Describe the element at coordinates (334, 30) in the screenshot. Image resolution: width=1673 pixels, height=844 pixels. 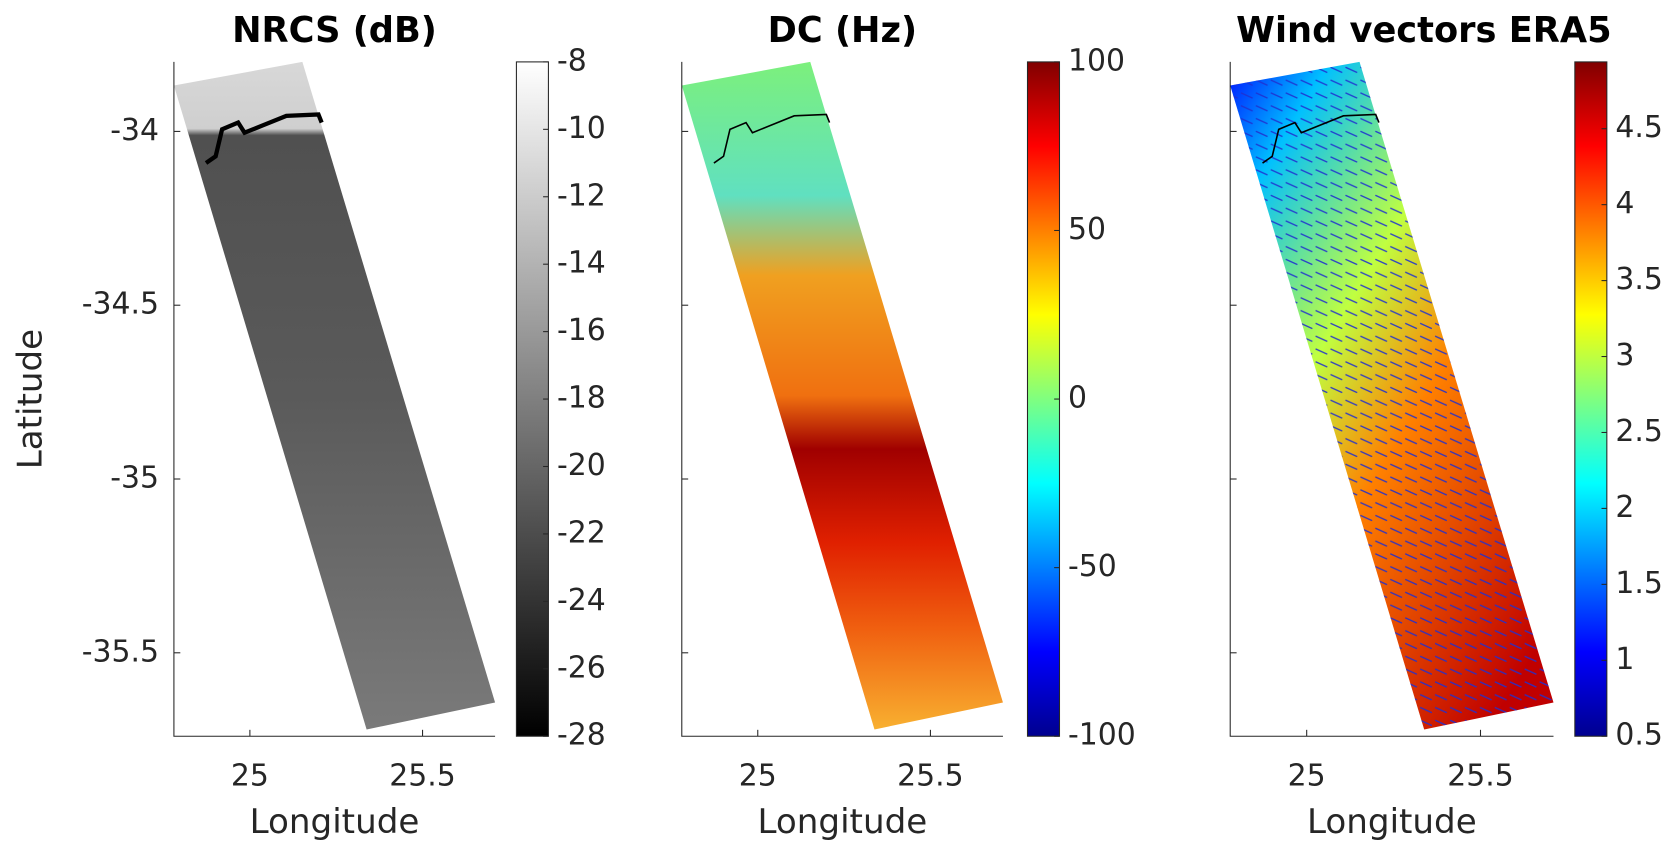
I see `panel-title: NRCS (dB)` at that location.